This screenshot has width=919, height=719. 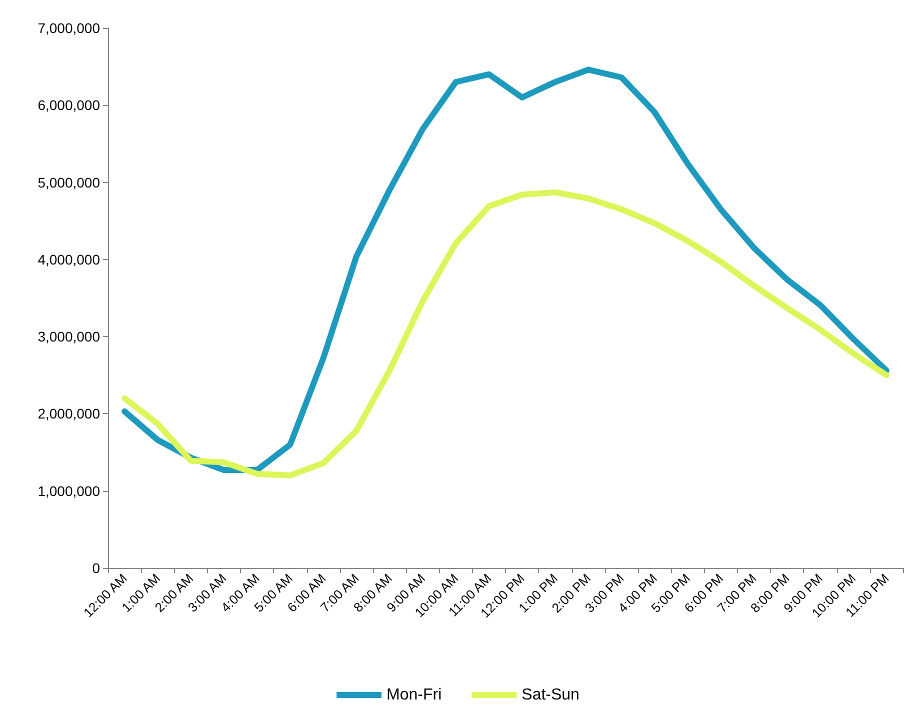 I want to click on y-tick-label: 0, so click(x=96, y=568).